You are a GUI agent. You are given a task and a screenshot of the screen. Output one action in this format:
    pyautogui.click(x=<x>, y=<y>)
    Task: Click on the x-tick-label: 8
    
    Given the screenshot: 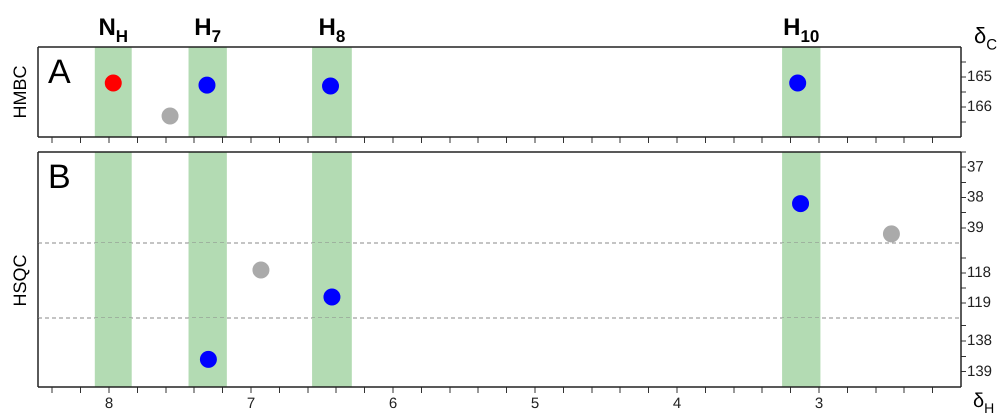 What is the action you would take?
    pyautogui.click(x=109, y=403)
    